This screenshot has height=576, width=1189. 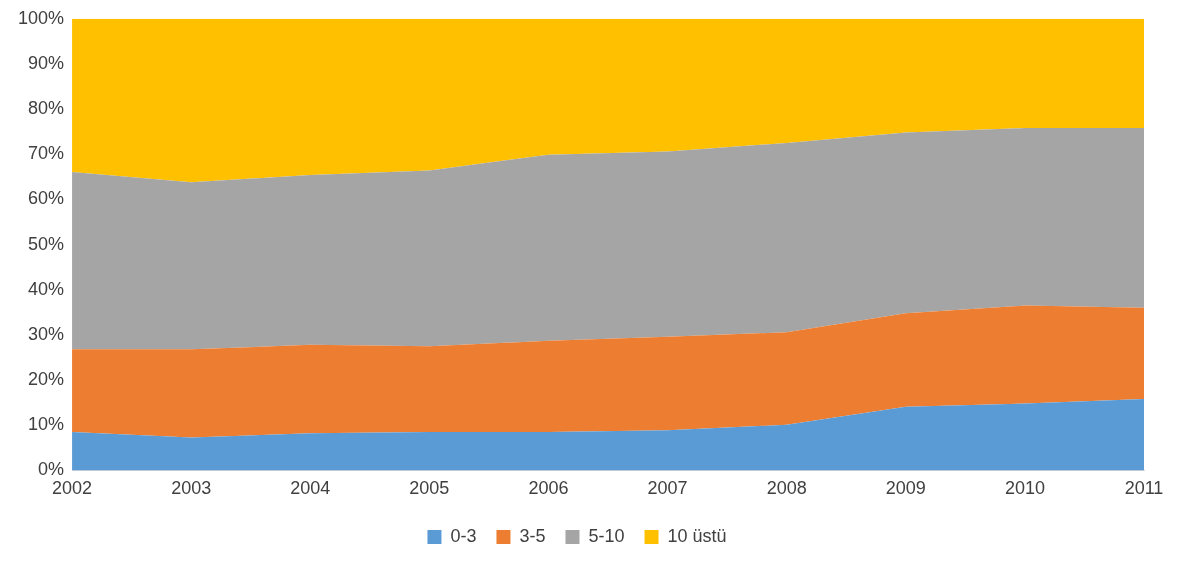 I want to click on y-tick-label: 90%, so click(x=46, y=62).